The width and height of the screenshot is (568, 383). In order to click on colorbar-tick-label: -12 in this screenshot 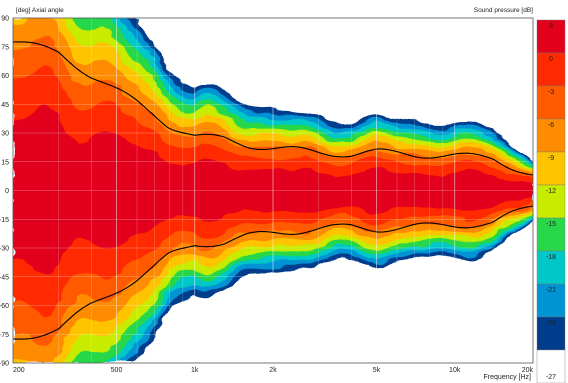, I will do `click(551, 191)`.